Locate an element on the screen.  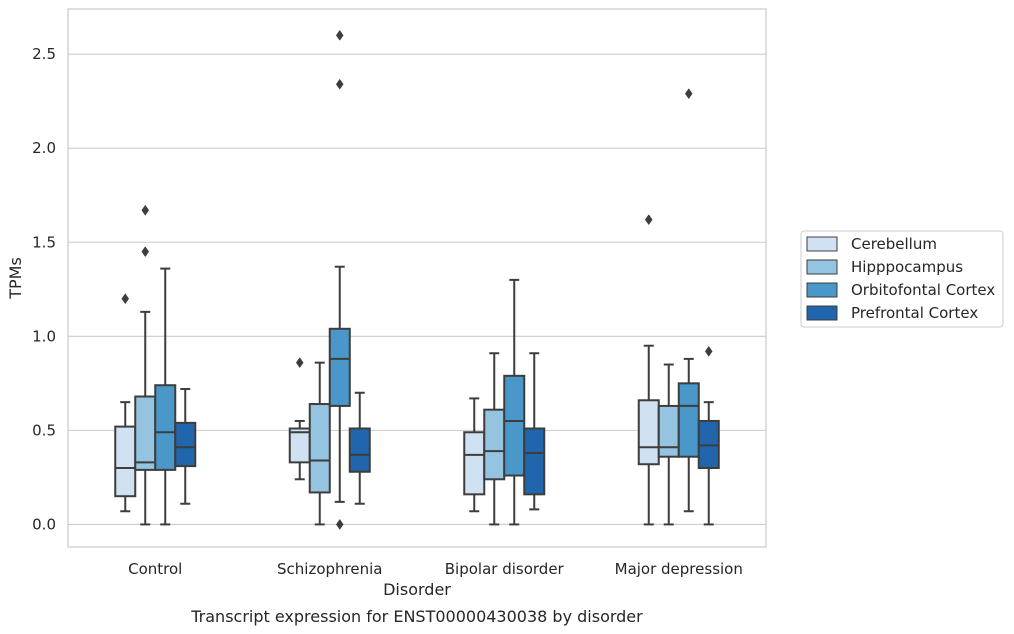
y-tick-label: 0.0 is located at coordinates (44, 524).